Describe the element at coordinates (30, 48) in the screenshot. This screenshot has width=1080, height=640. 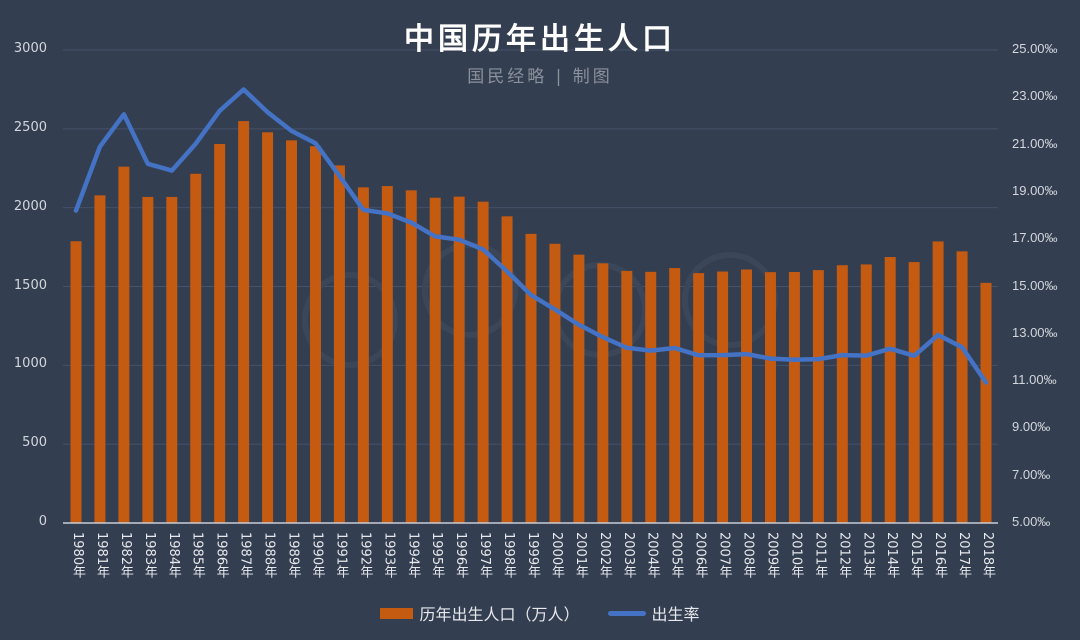
I see `left-axis-tick: 3000` at that location.